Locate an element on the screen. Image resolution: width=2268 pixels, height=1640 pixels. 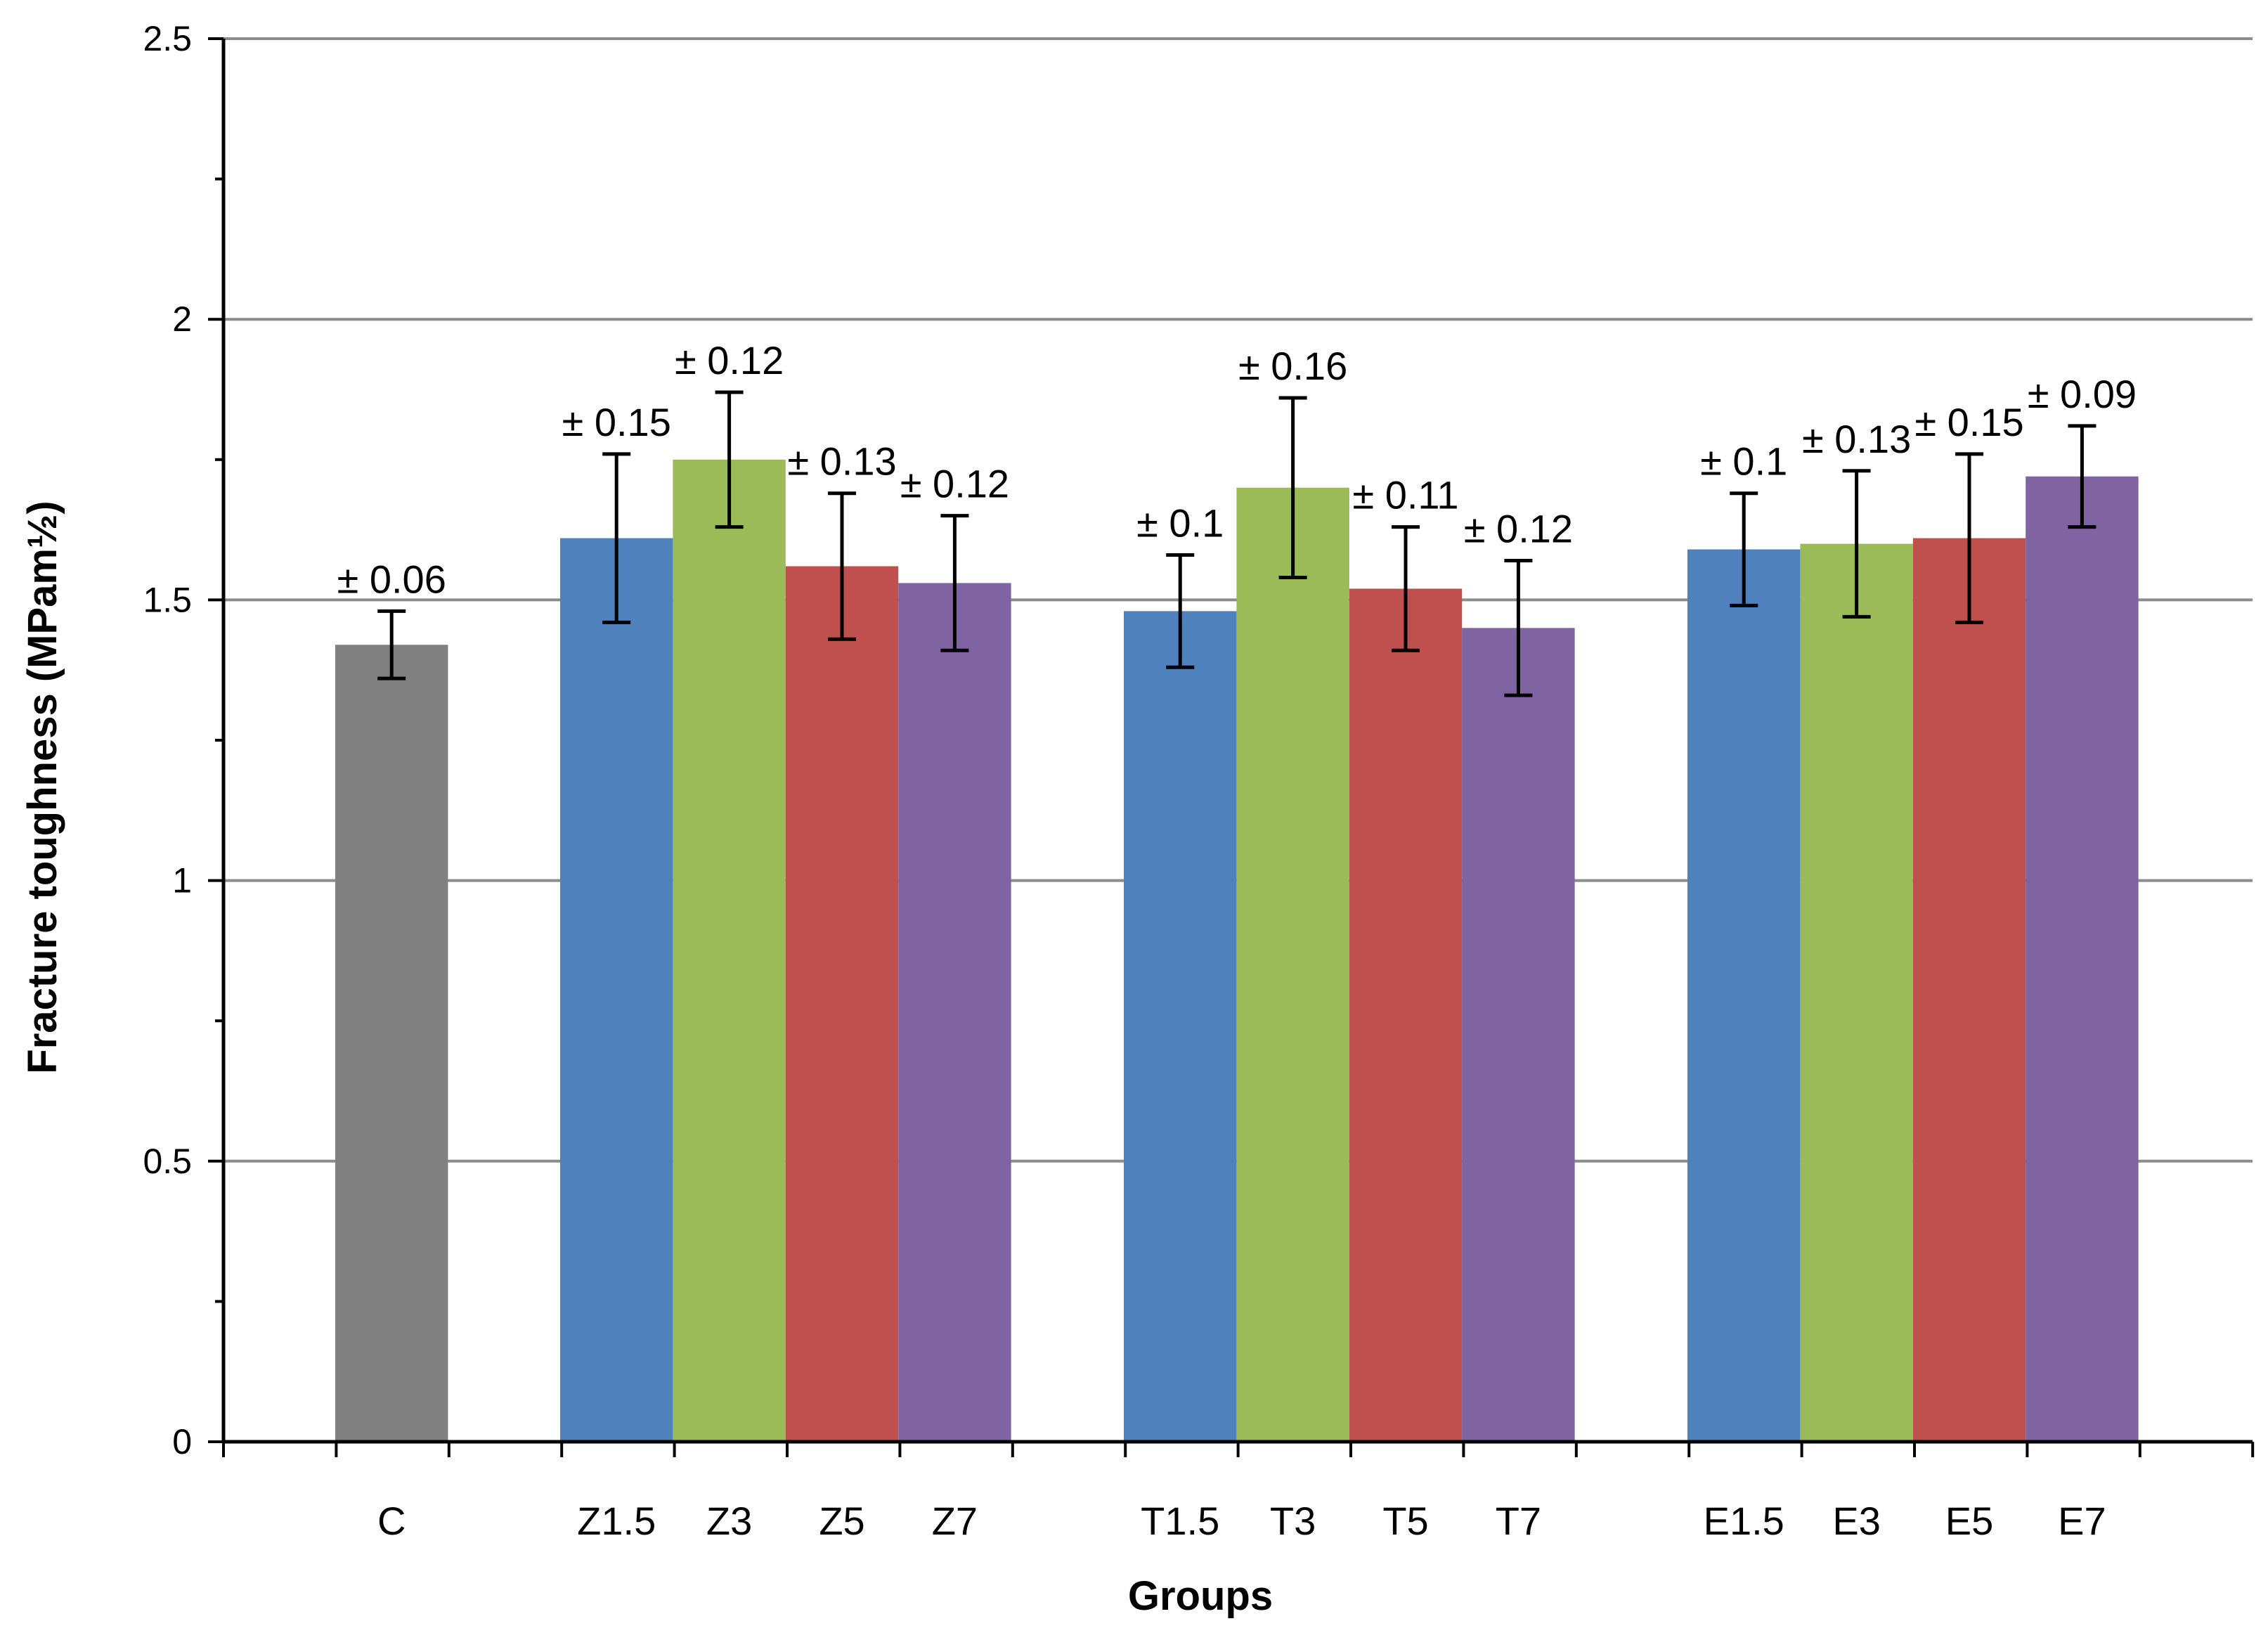
x-tick-label: Z5 is located at coordinates (841, 1521).